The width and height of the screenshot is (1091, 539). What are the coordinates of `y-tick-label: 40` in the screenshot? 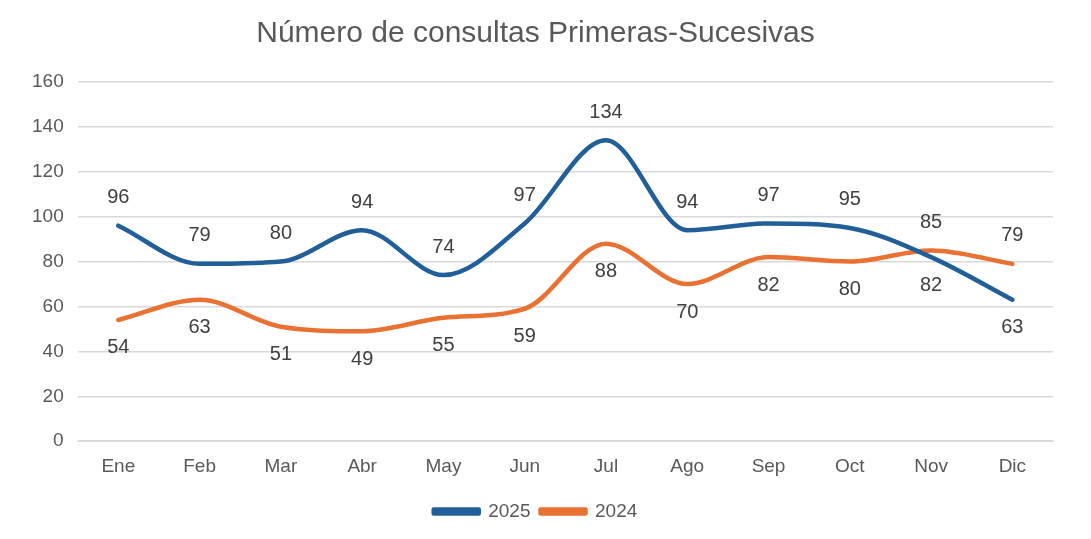 It's located at (53, 350).